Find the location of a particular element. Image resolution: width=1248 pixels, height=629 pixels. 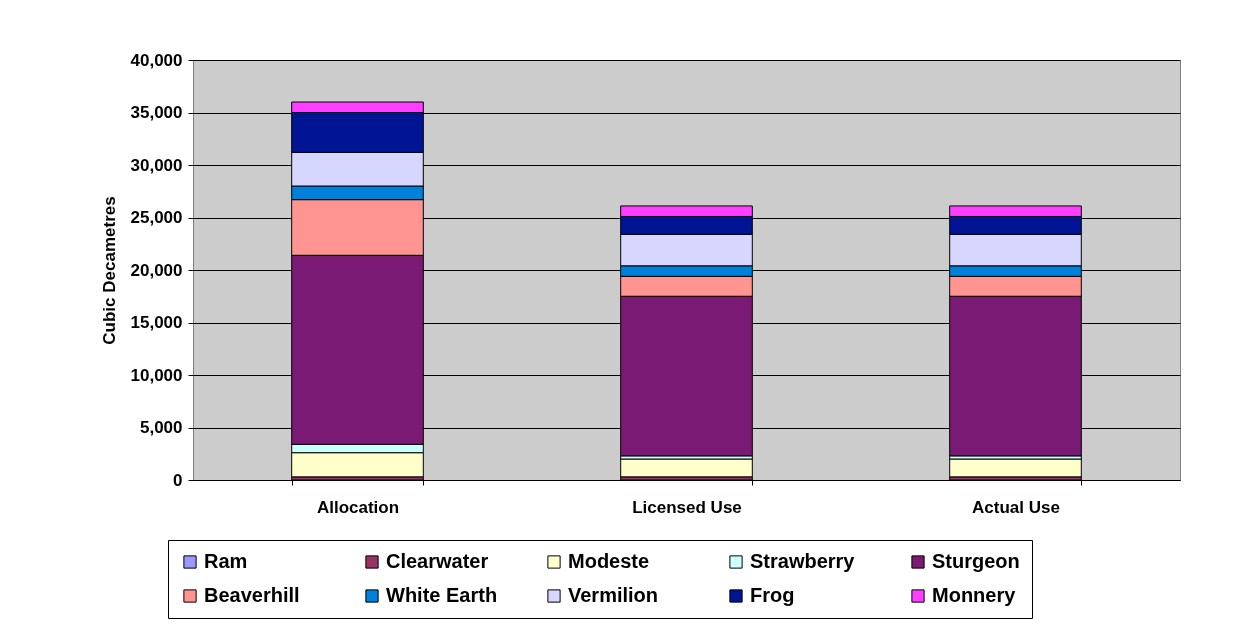

y-tick-label: 0 is located at coordinates (178, 480).